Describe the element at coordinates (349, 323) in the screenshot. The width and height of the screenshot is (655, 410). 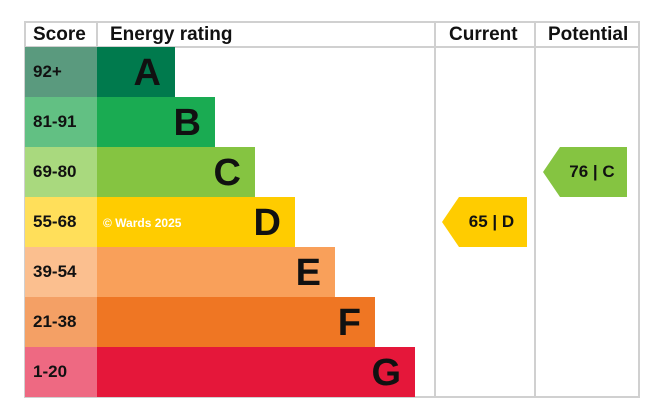
I see `band-letter: F` at that location.